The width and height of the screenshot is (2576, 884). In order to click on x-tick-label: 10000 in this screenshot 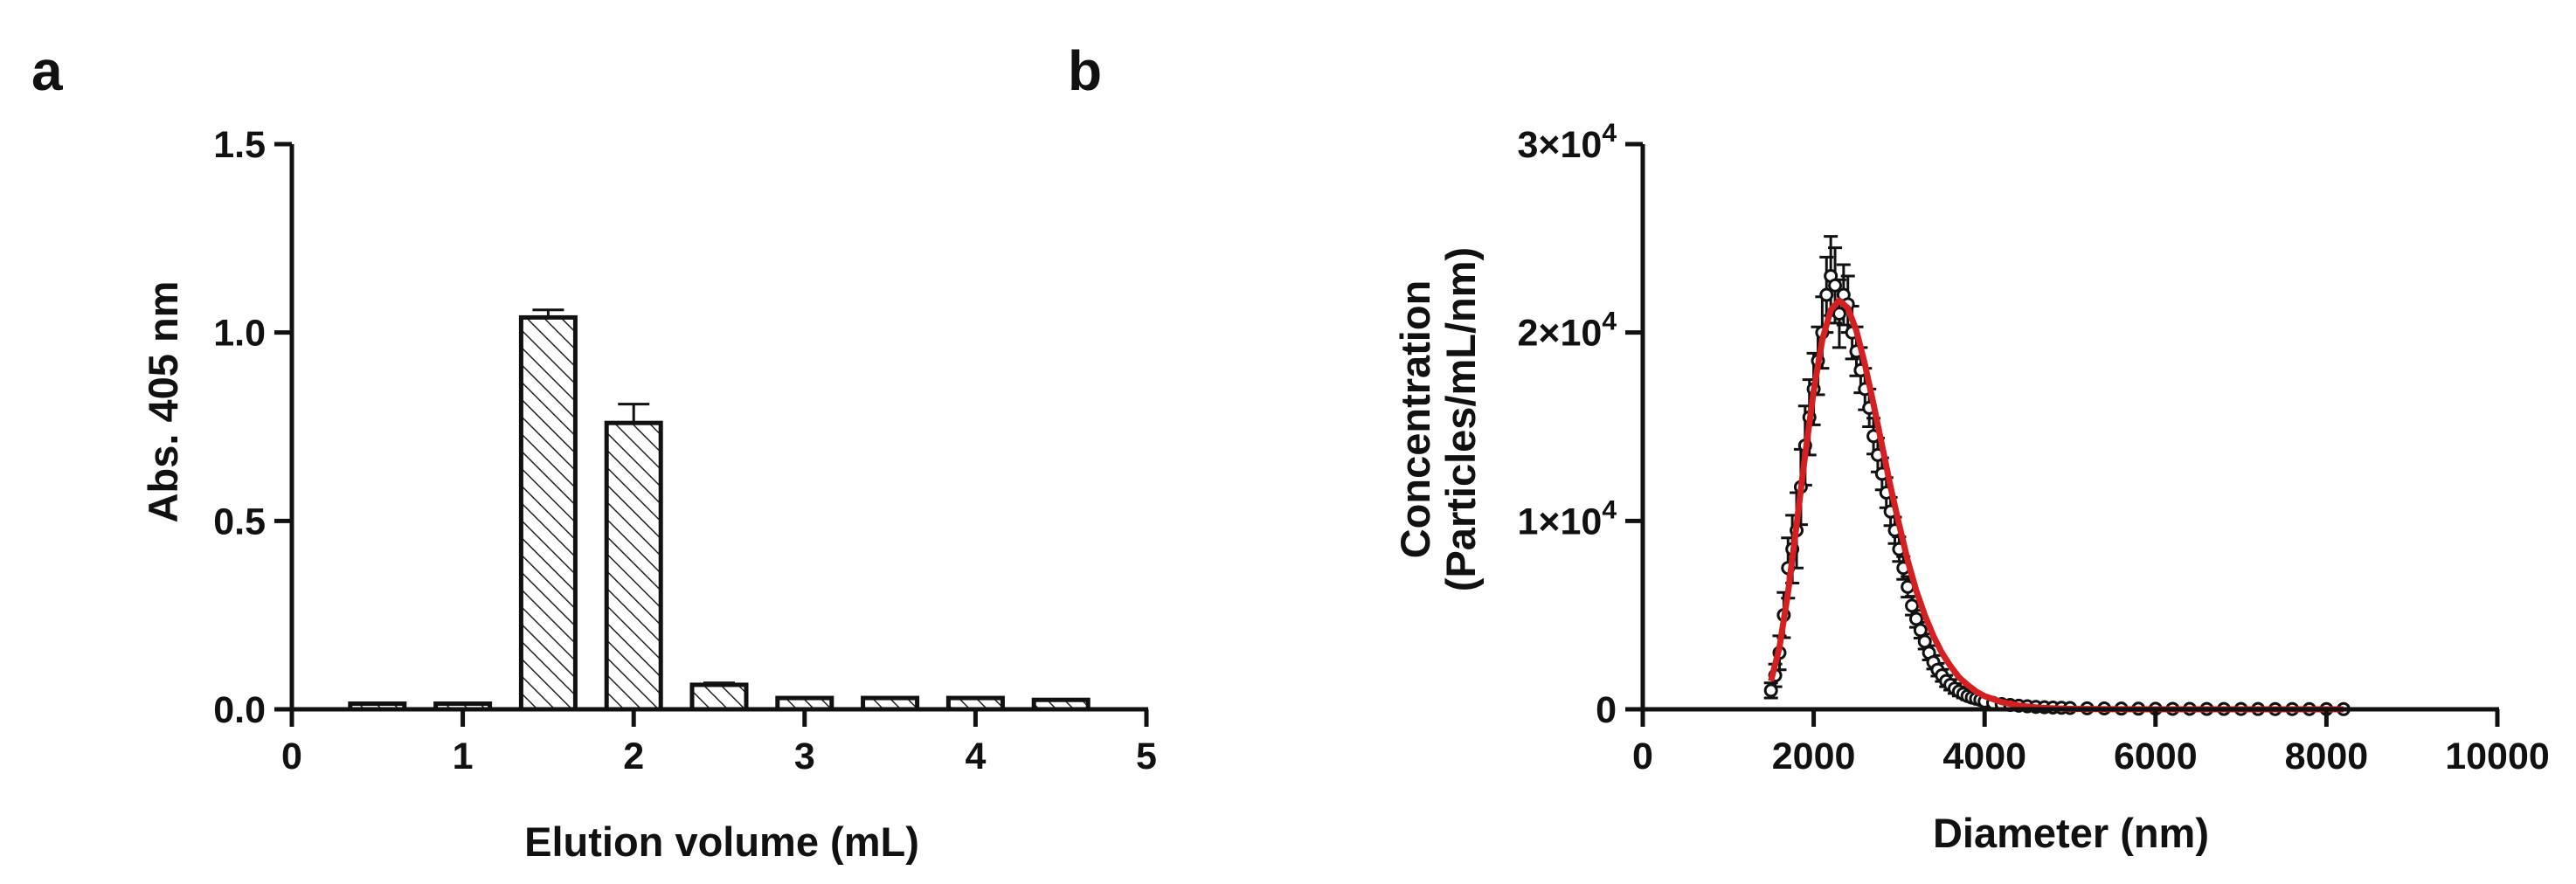, I will do `click(2497, 756)`.